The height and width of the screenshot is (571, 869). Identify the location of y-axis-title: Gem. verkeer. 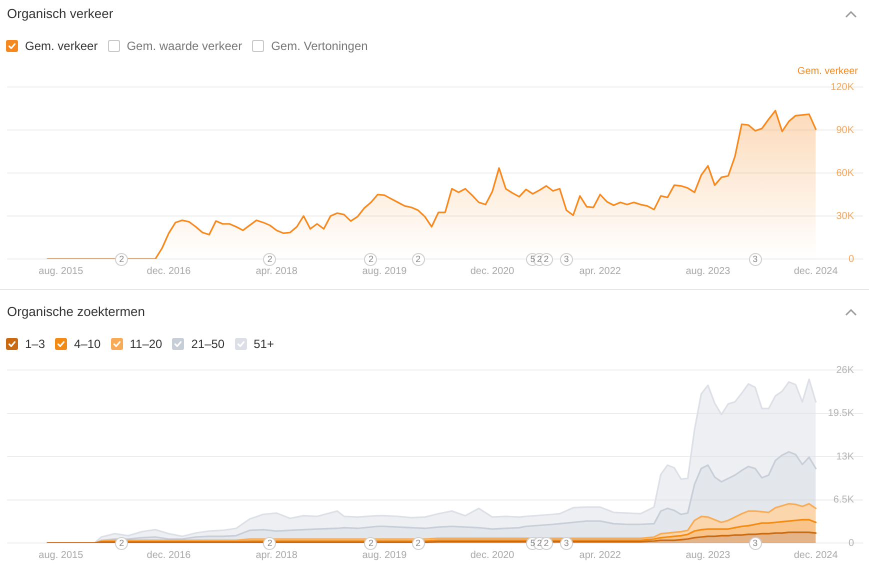
(827, 72).